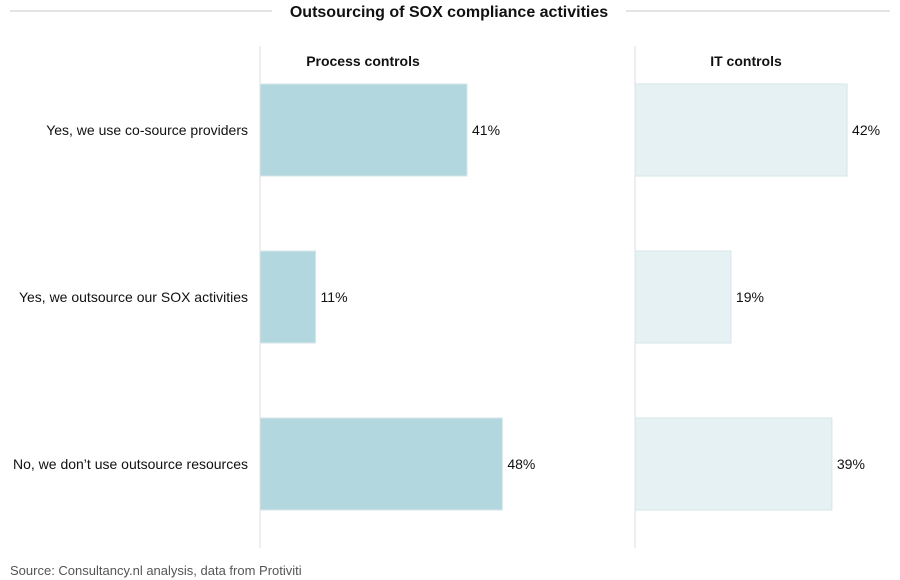  Describe the element at coordinates (147, 130) in the screenshot. I see `category-label: Yes, we use co-source providers` at that location.